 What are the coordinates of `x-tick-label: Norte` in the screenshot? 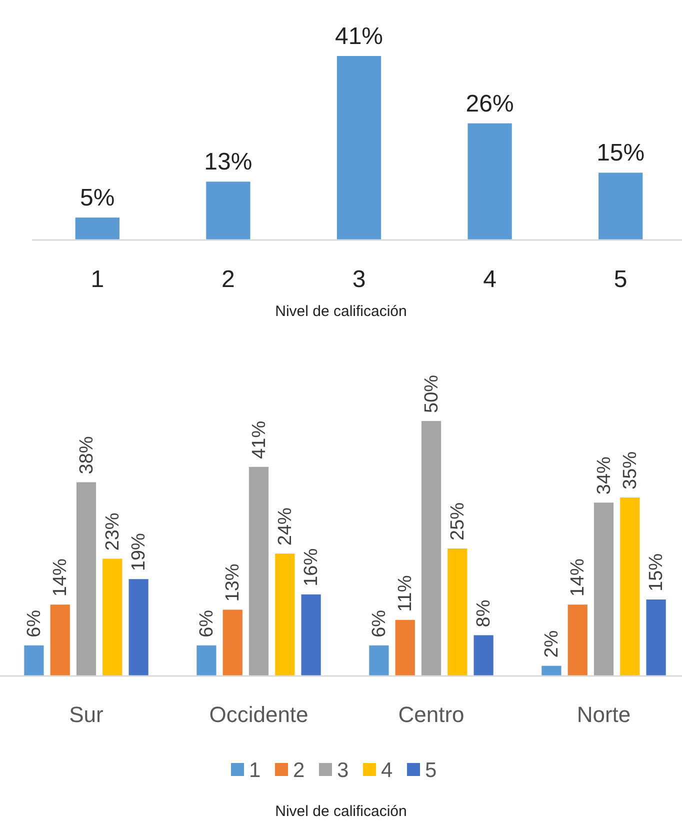 It's located at (603, 714).